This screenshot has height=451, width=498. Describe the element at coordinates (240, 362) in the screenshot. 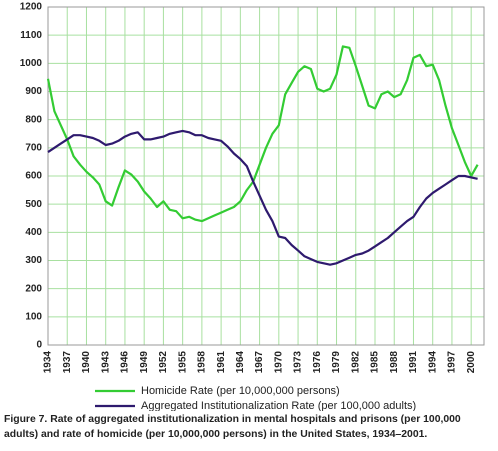

I see `x-tick-label: 1964` at that location.